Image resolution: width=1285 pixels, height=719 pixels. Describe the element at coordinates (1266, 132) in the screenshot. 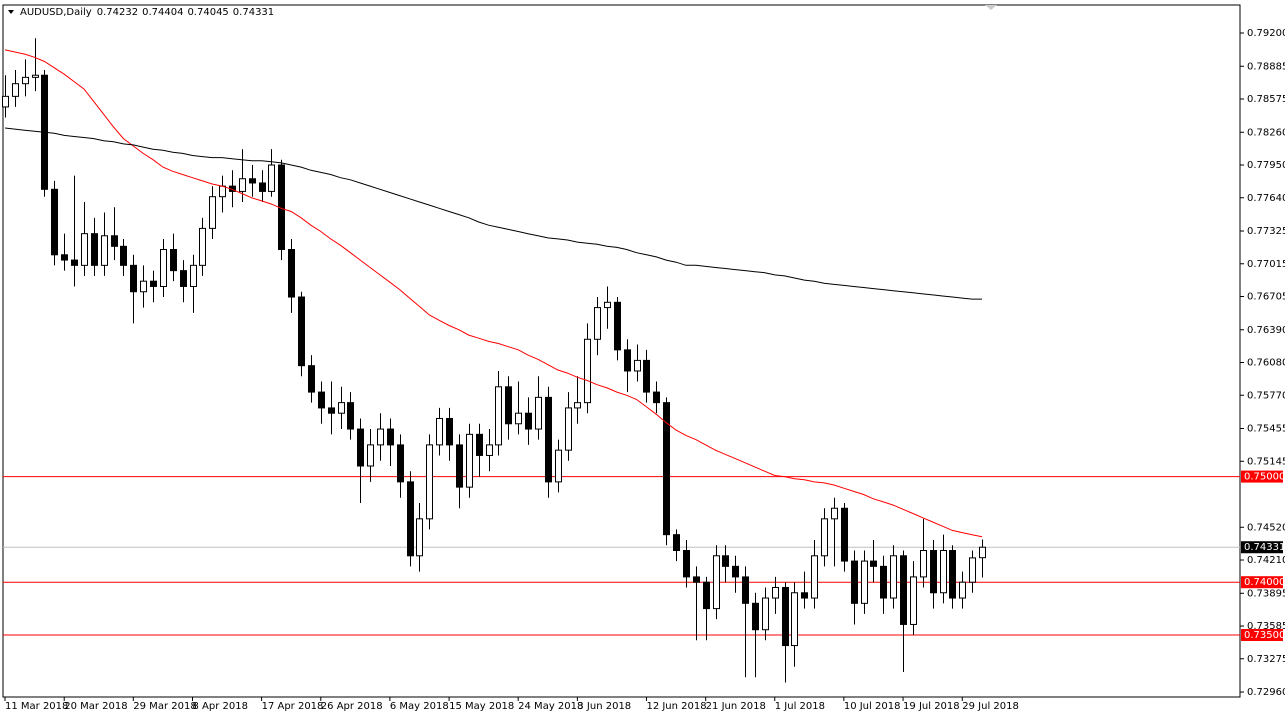

I see `y-tick-label: 0.78260` at that location.